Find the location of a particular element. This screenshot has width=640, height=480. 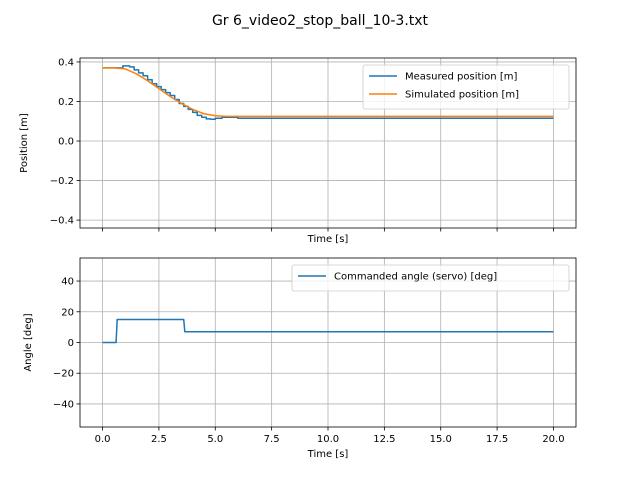

y-tick-label: 40 is located at coordinates (67, 282).